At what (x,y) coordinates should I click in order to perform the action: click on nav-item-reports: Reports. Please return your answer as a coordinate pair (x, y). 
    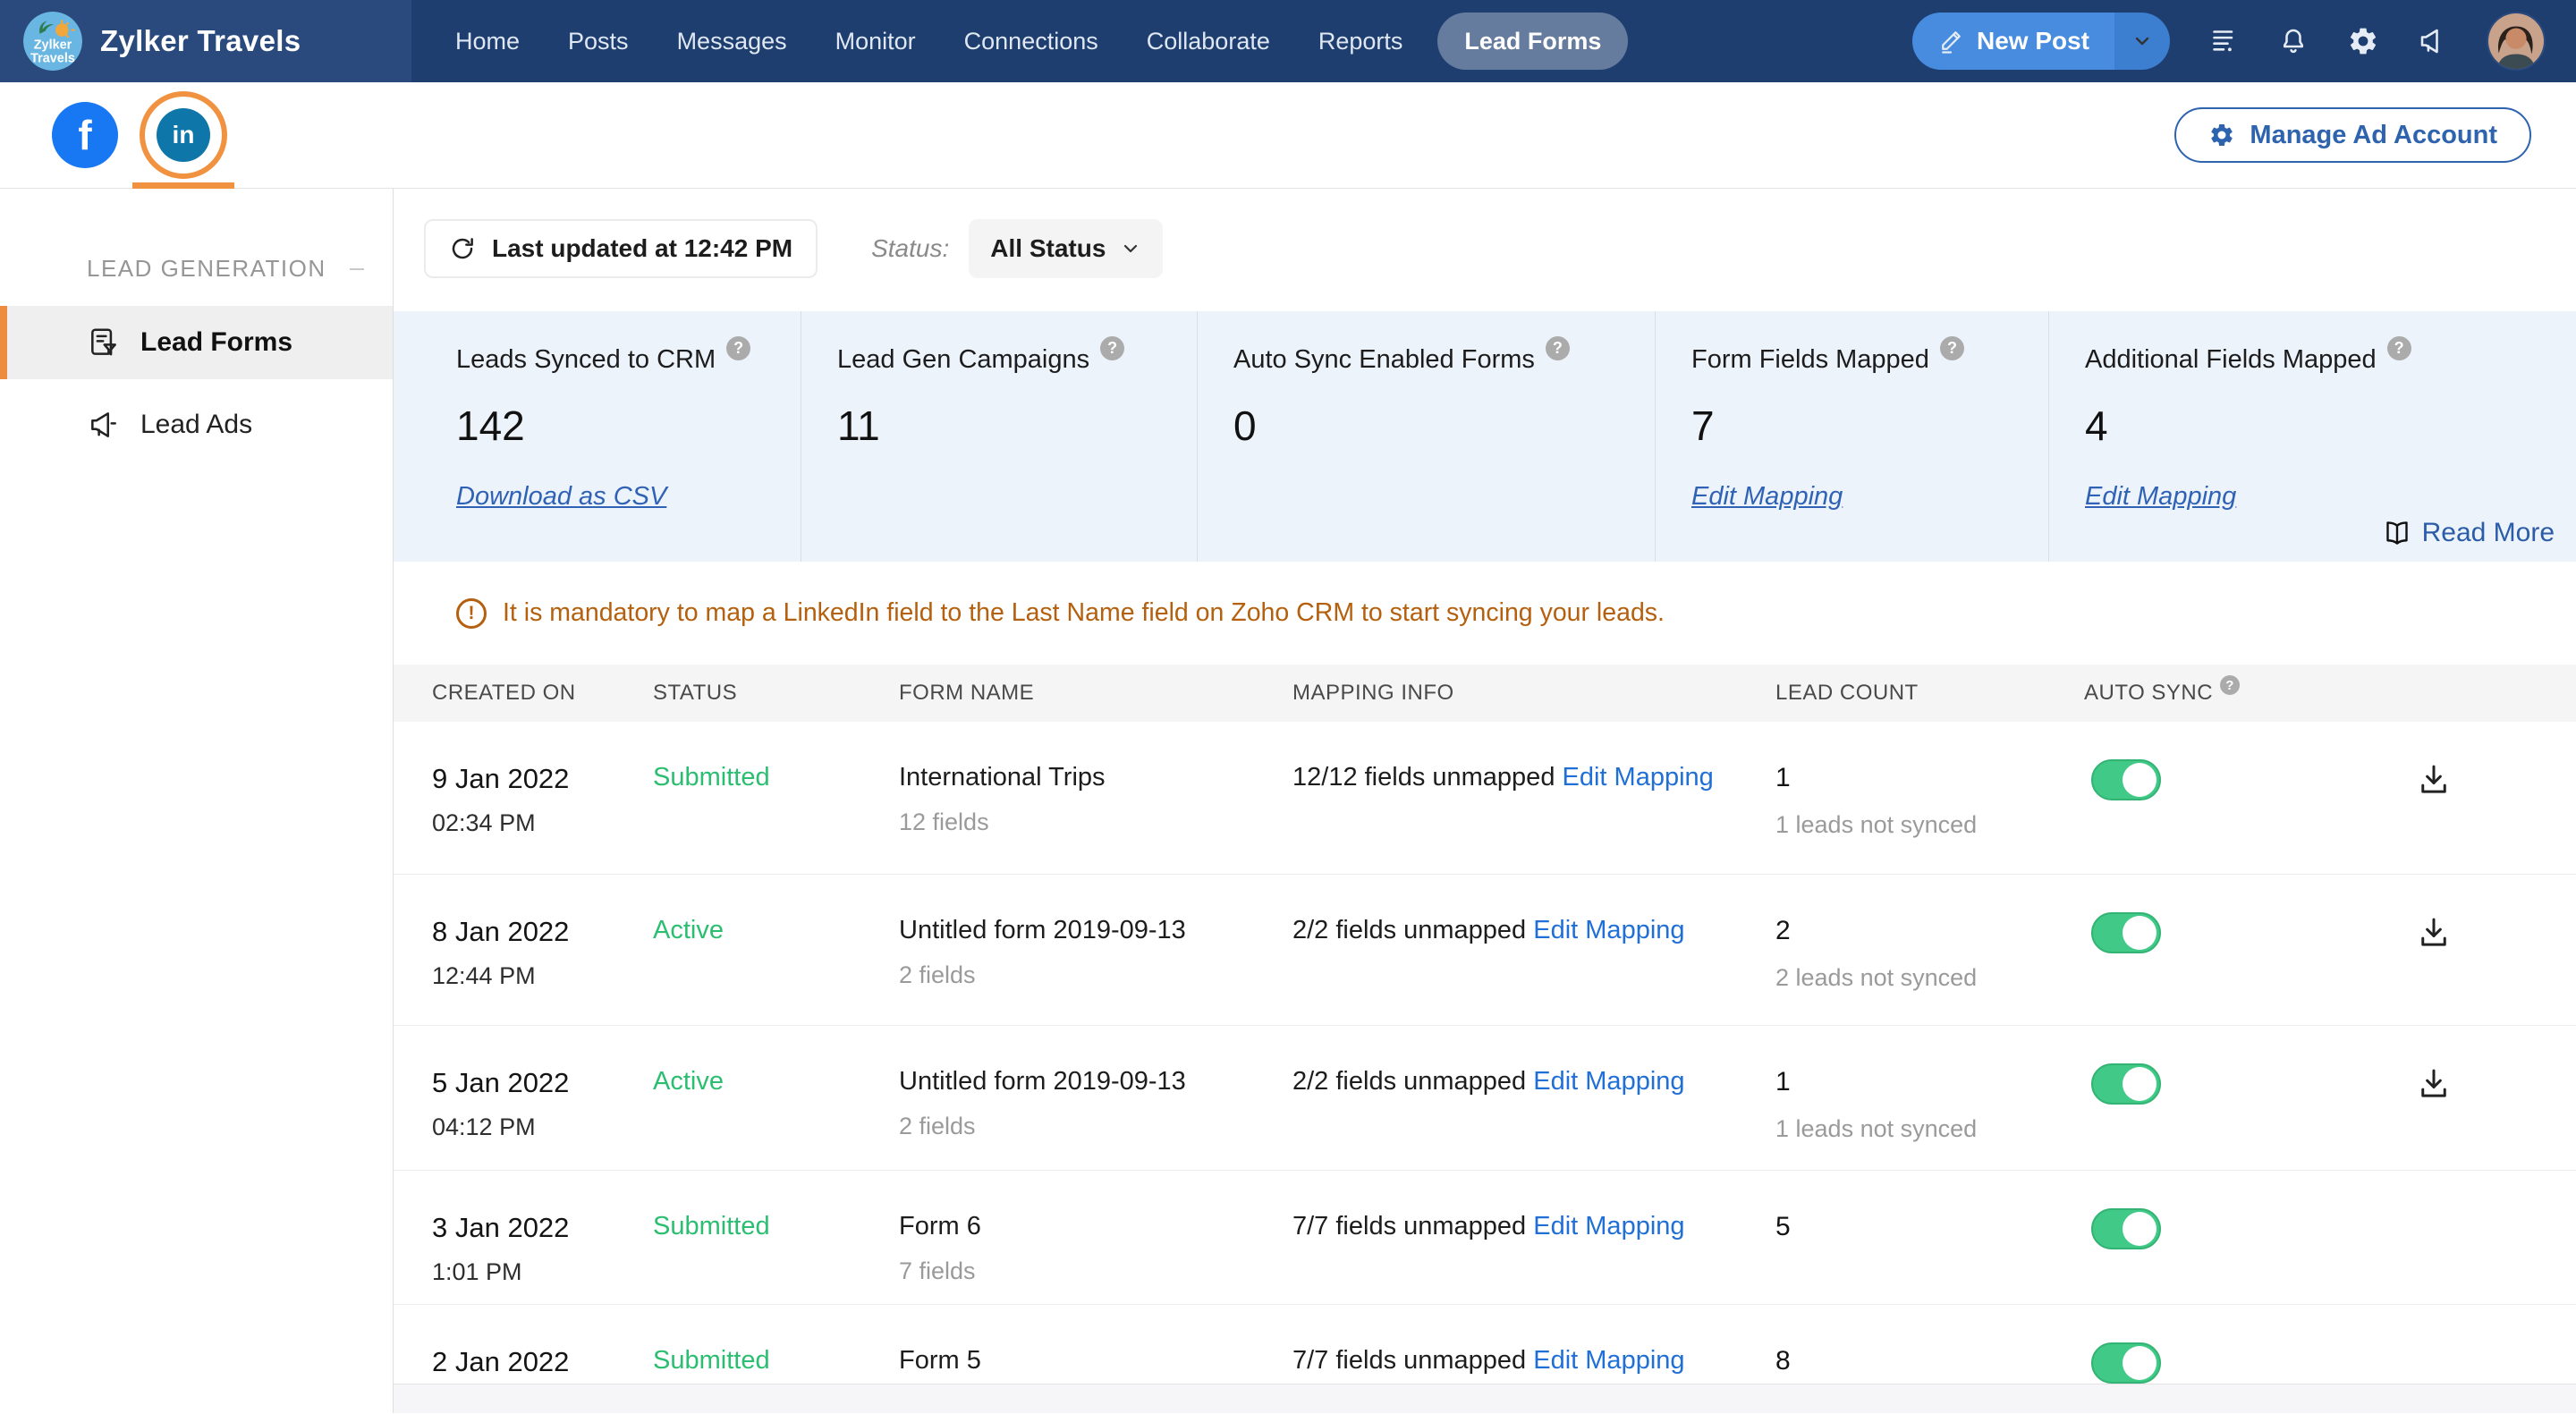
    Looking at the image, I should click on (1360, 41).